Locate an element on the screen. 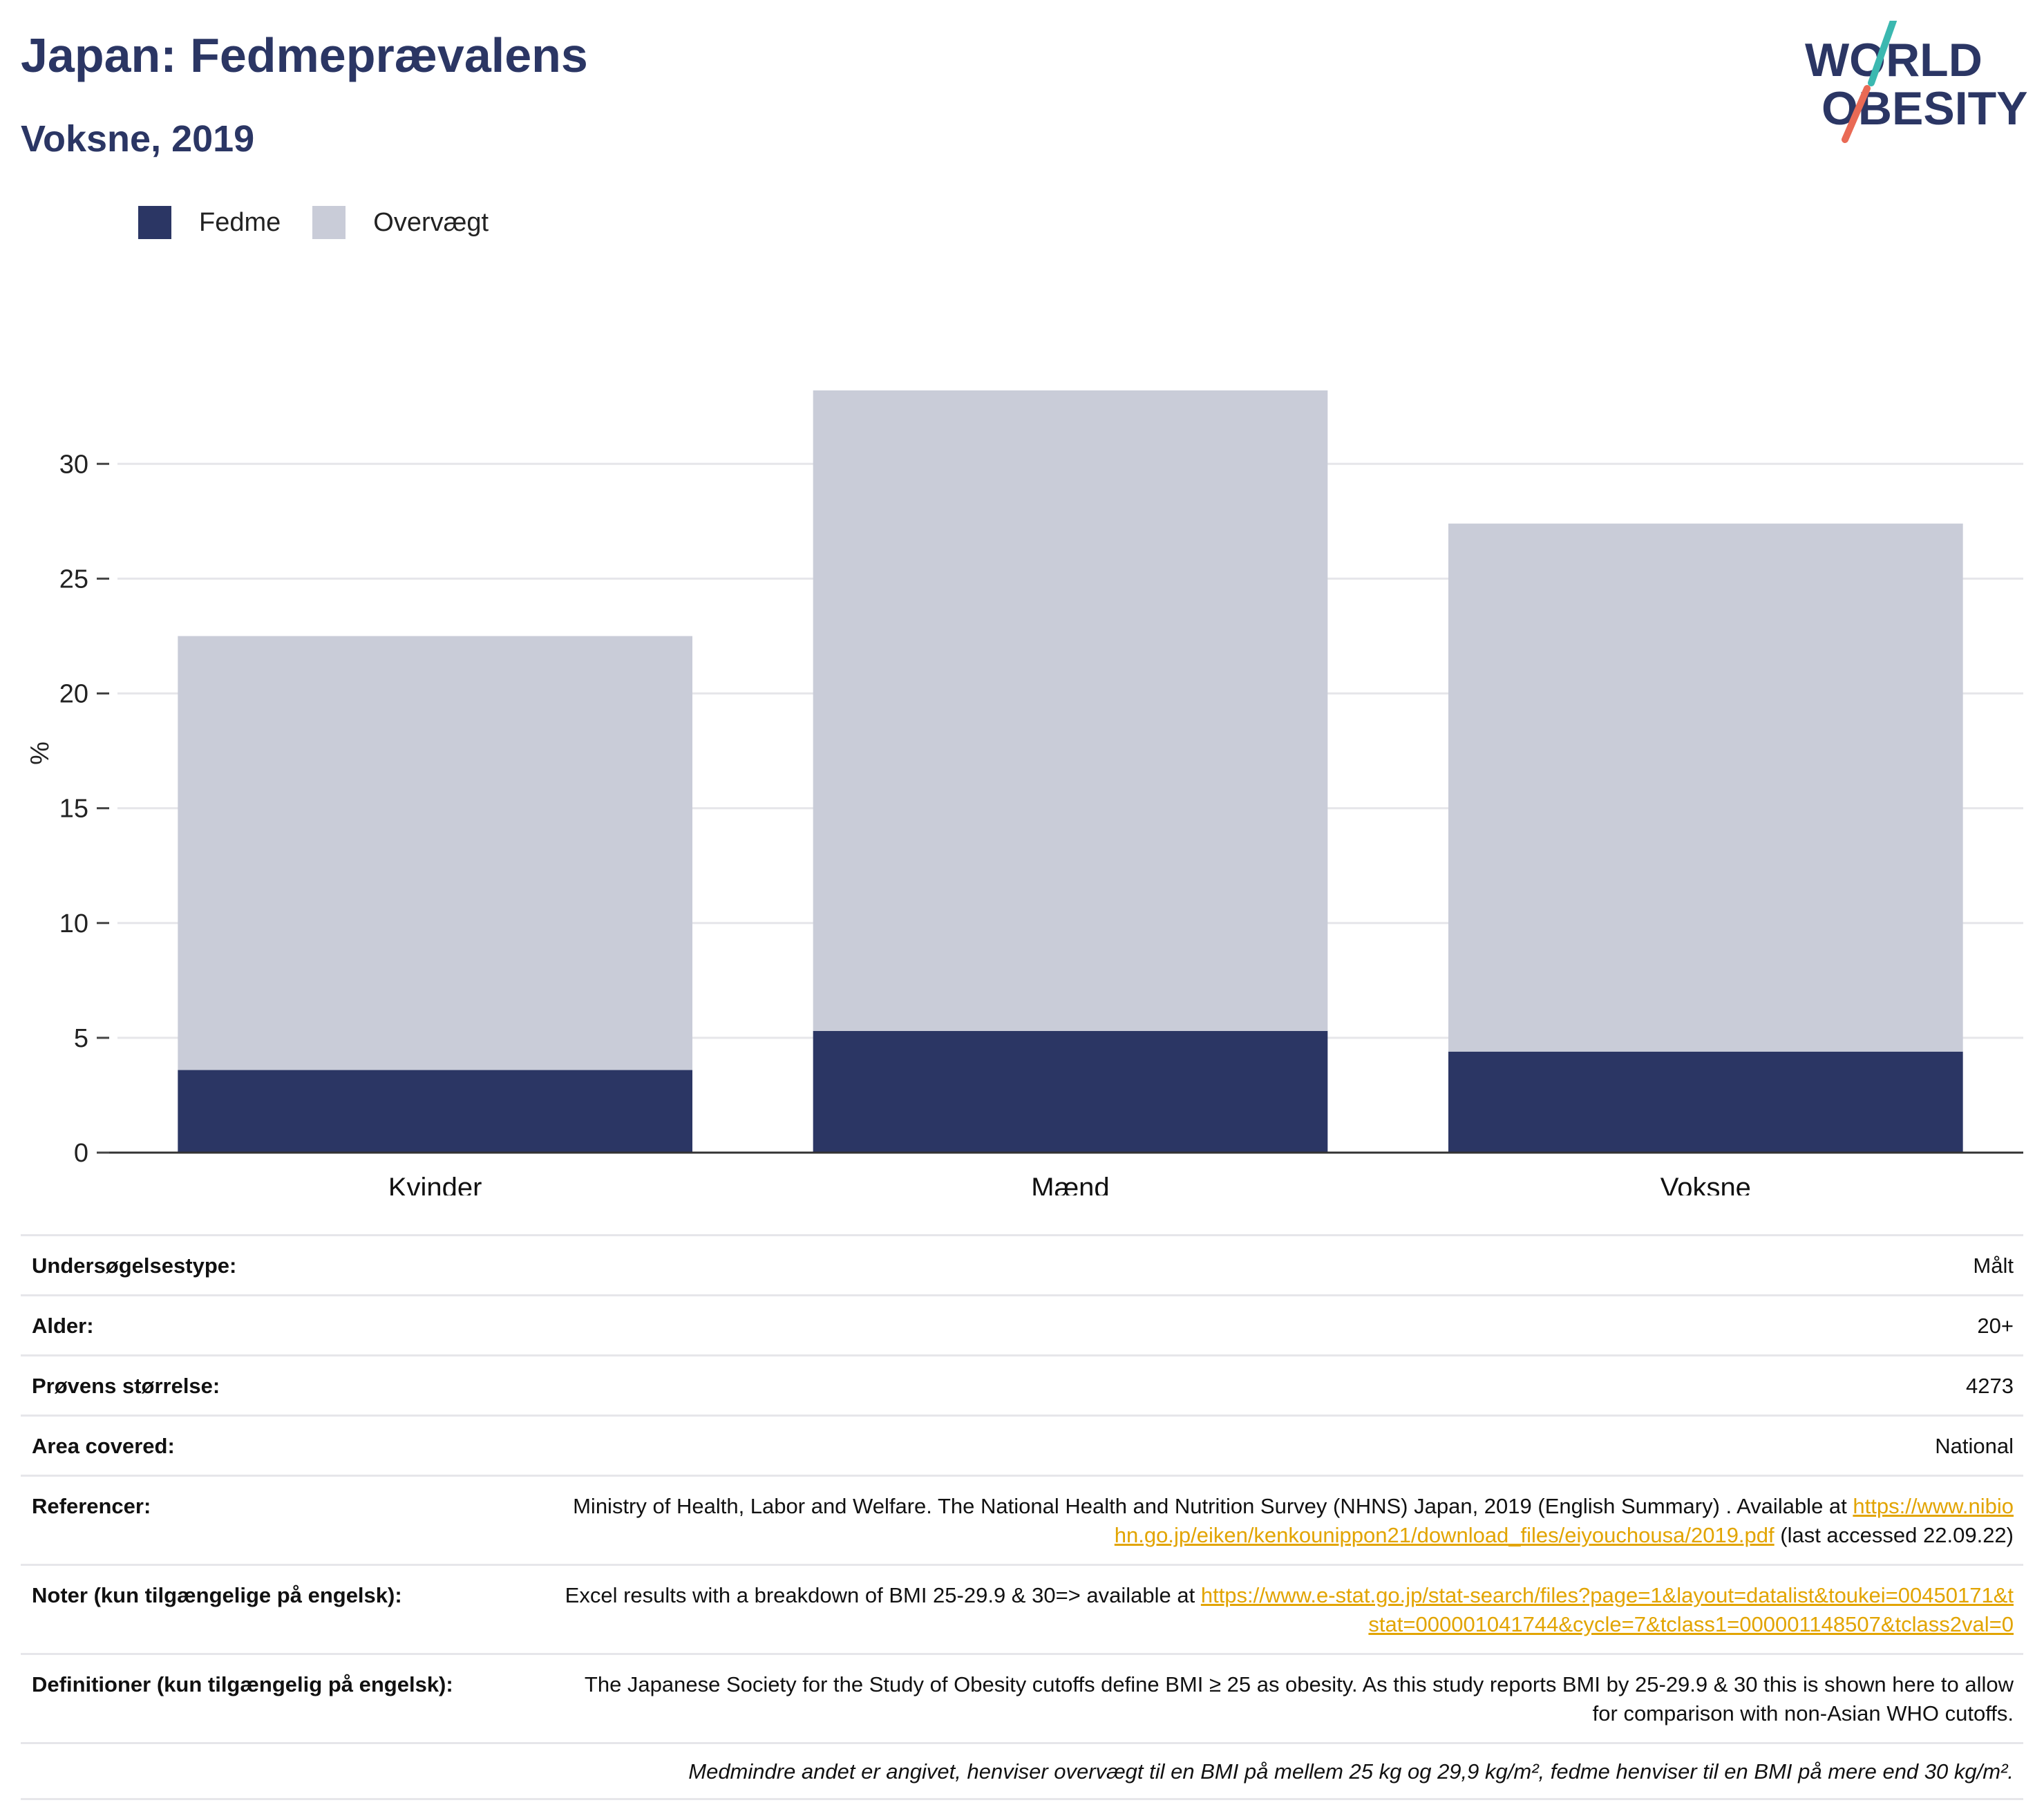  info-value: National is located at coordinates (1974, 1446).